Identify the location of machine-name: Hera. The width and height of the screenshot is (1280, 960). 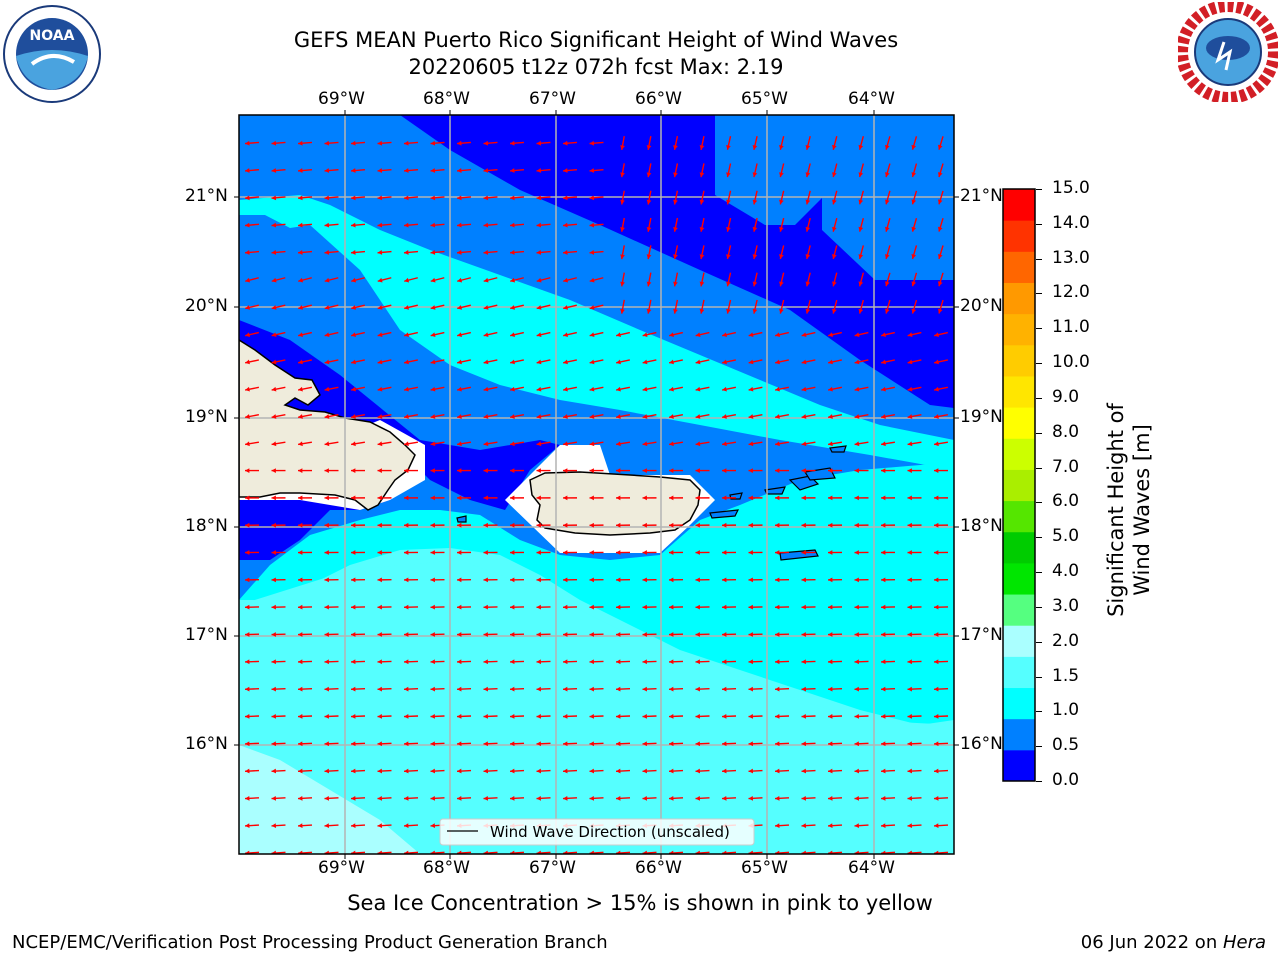
(1244, 942).